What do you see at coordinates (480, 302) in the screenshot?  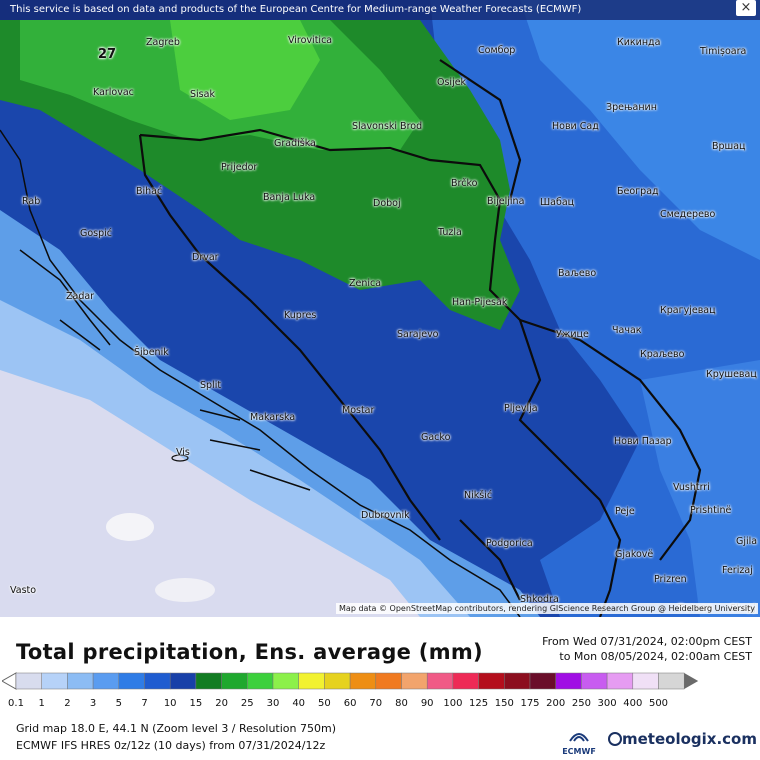 I see `city-label: Han-Pijesak` at bounding box center [480, 302].